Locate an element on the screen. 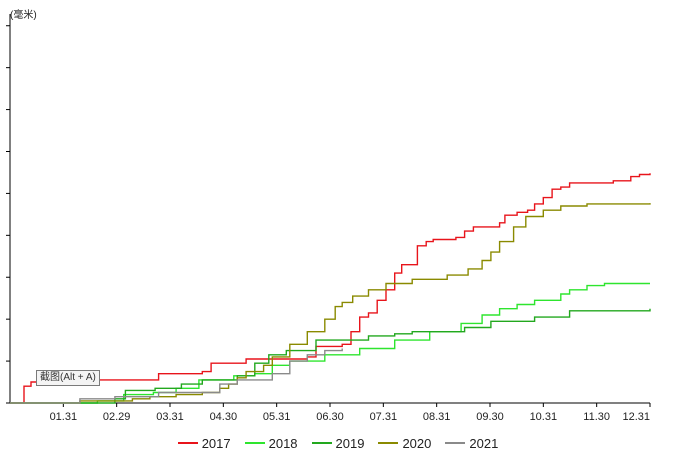 Image resolution: width=676 pixels, height=452 pixels. x-tick-label: 08.31 is located at coordinates (437, 417).